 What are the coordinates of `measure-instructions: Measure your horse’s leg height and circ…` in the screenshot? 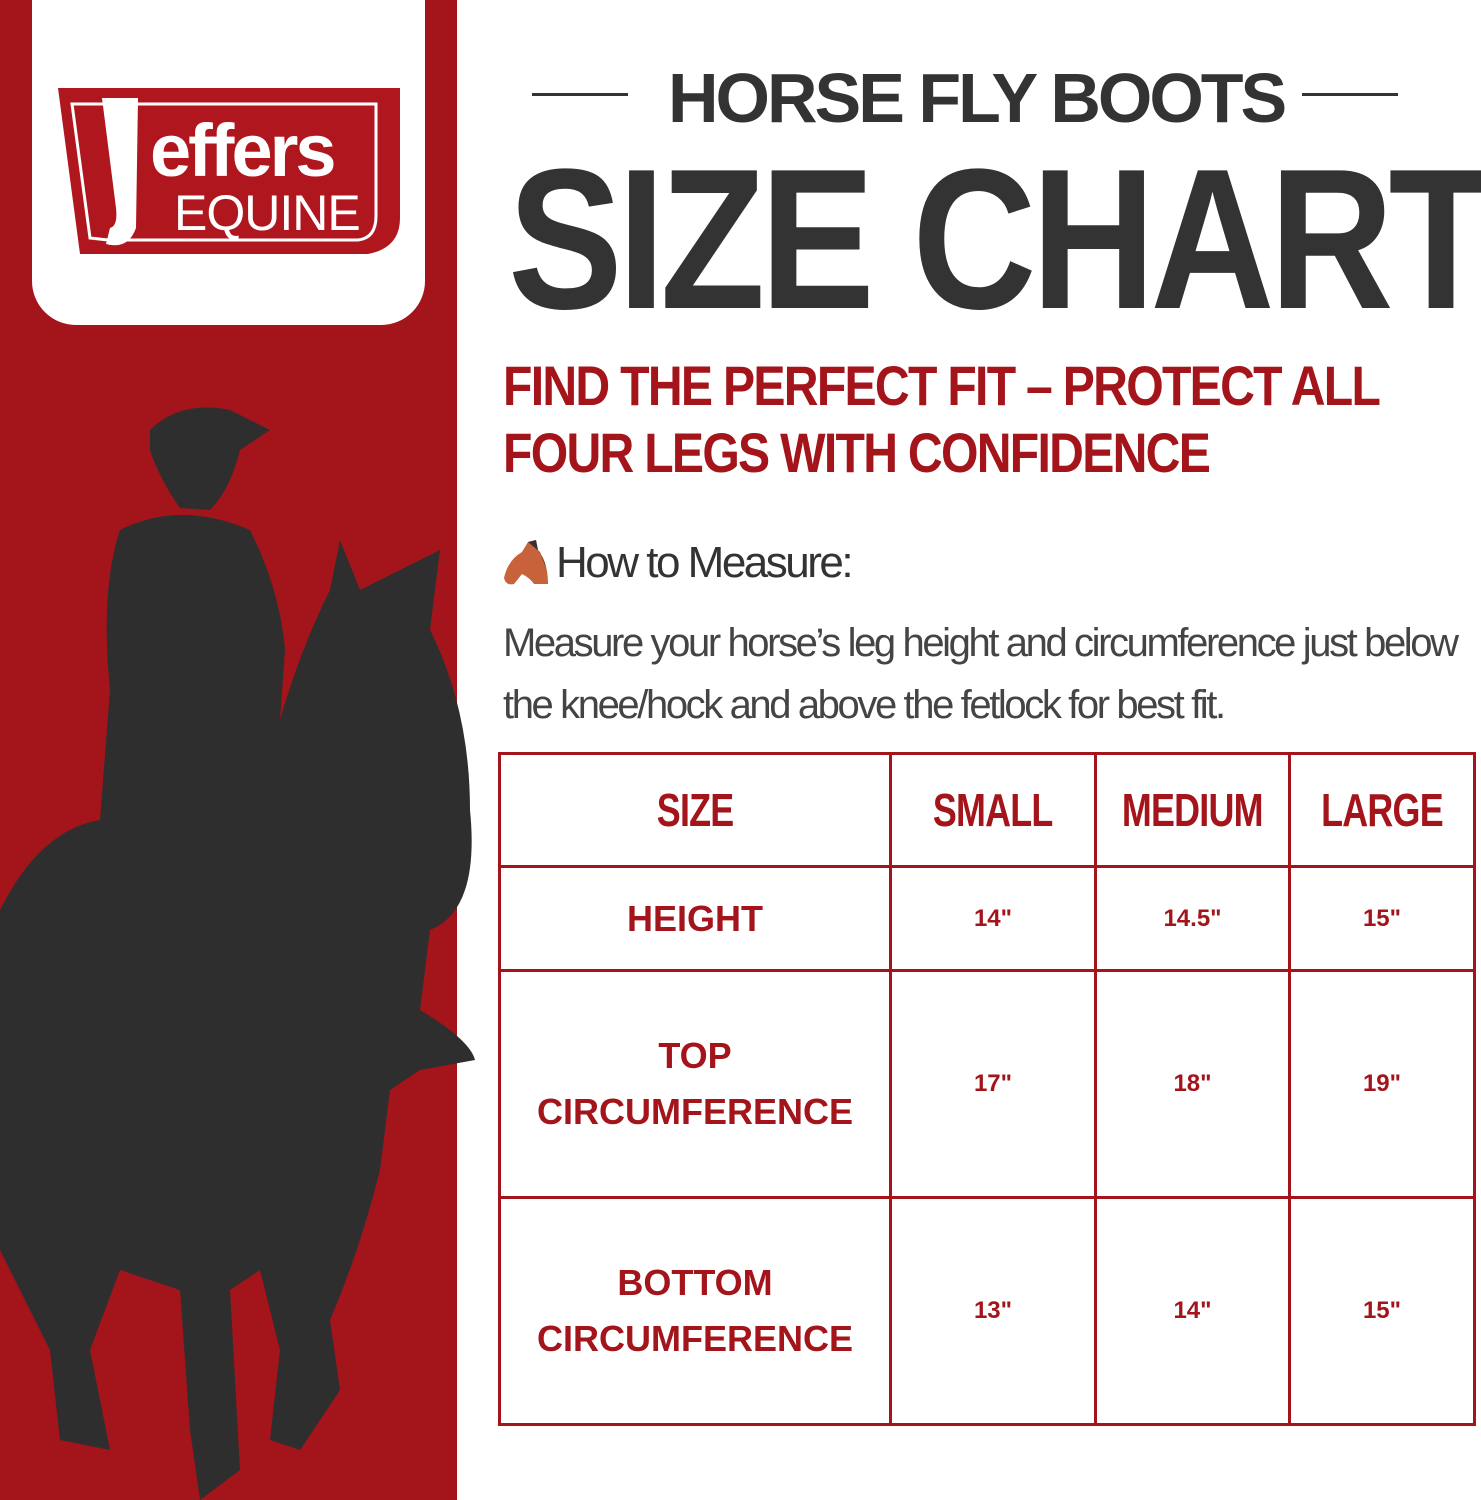 It's located at (981, 674).